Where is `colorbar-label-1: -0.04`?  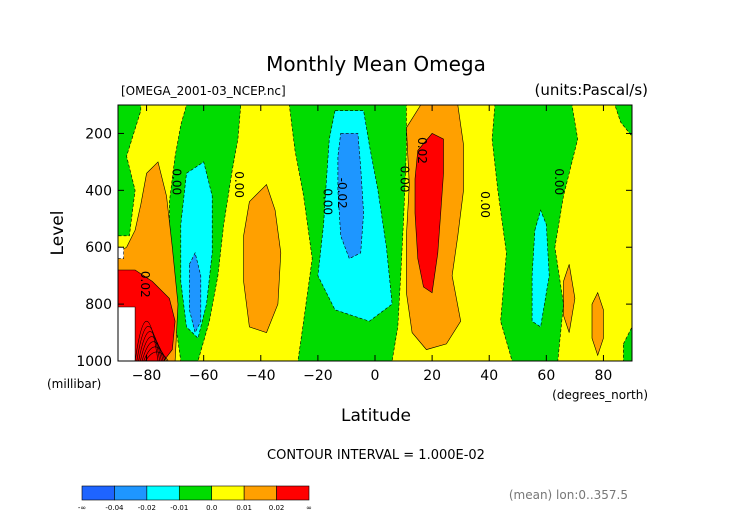
colorbar-label-1: -0.04 is located at coordinates (114, 508).